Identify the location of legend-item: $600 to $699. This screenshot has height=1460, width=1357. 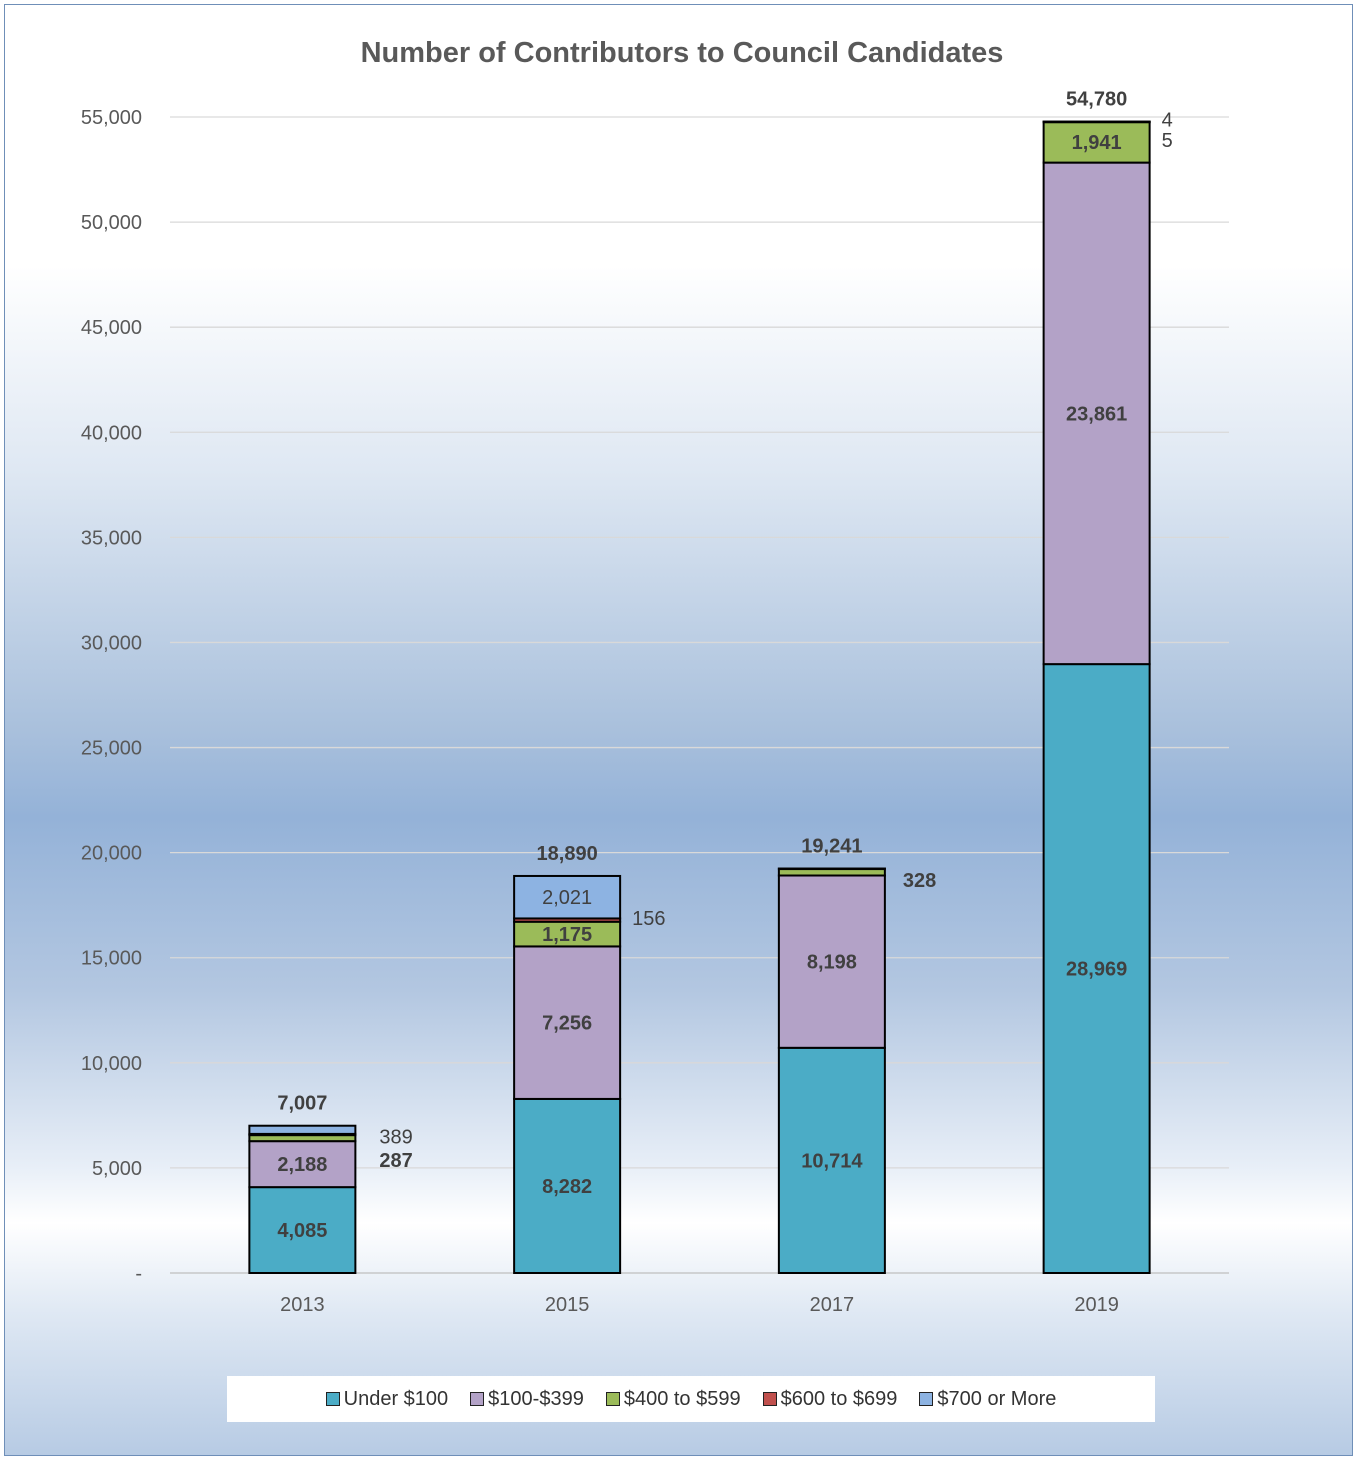
(830, 1399).